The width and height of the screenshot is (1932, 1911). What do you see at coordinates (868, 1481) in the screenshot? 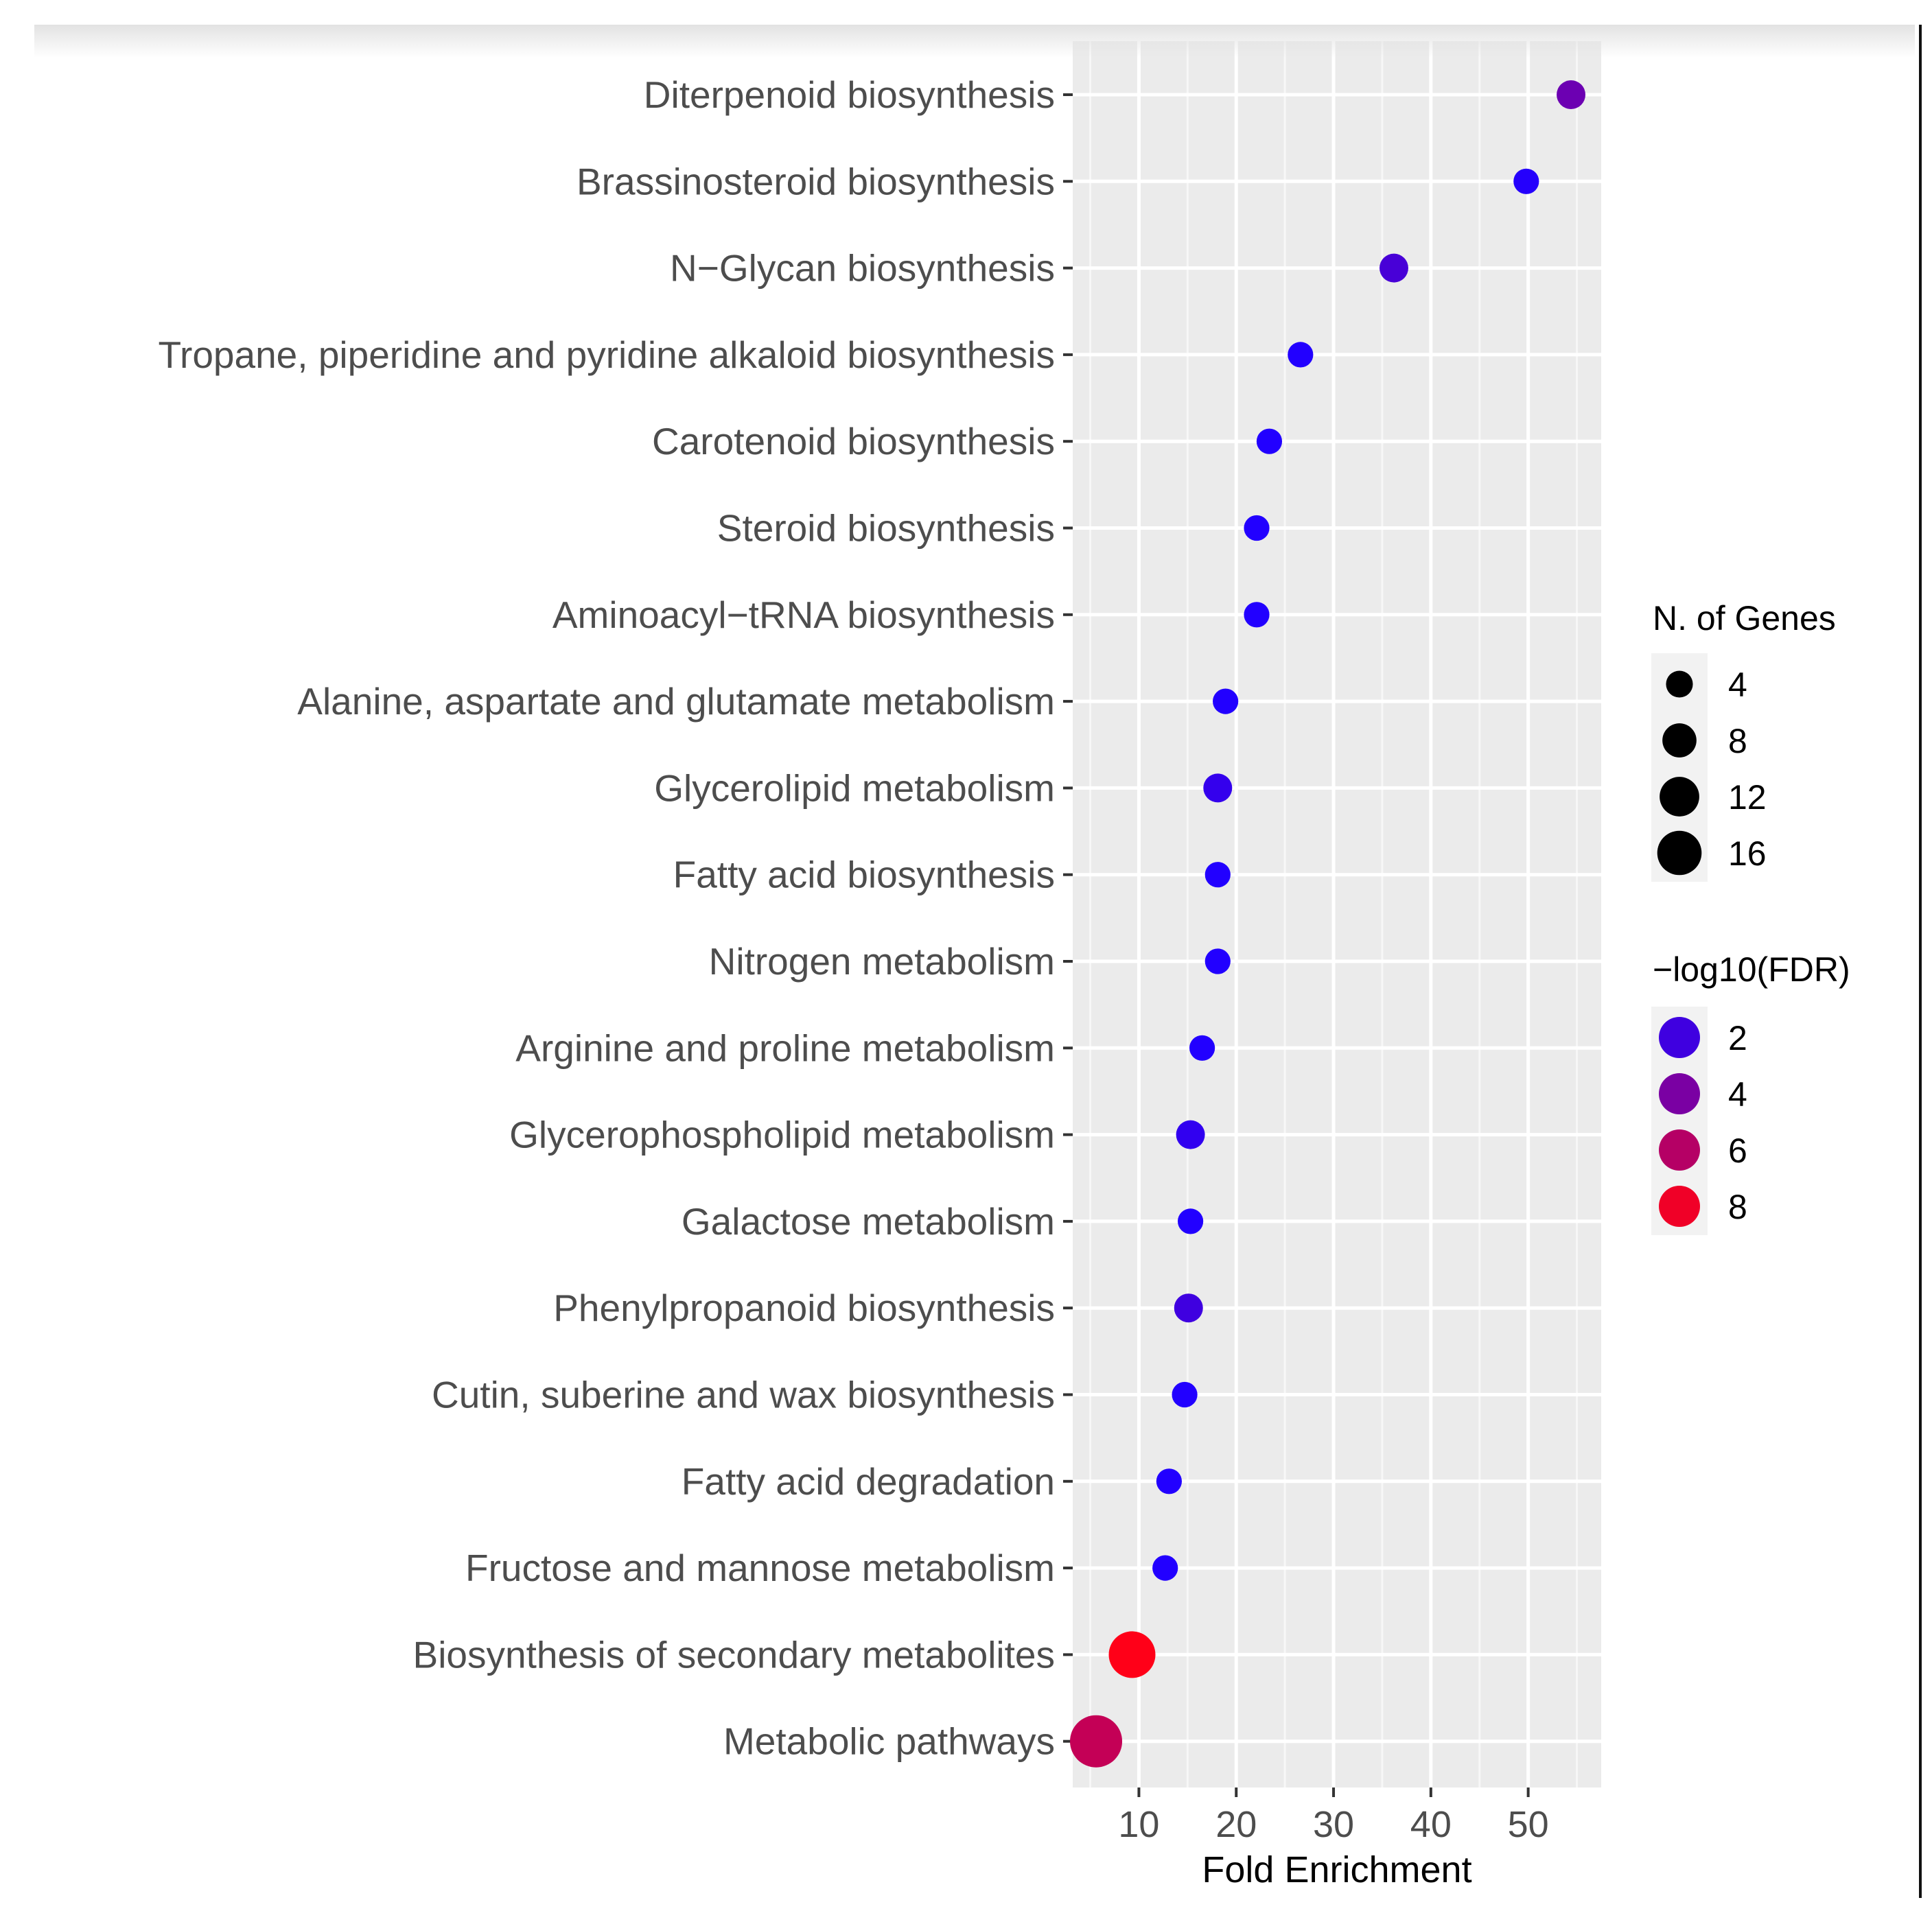
I see `y-tick-label: Fatty acid degradation` at bounding box center [868, 1481].